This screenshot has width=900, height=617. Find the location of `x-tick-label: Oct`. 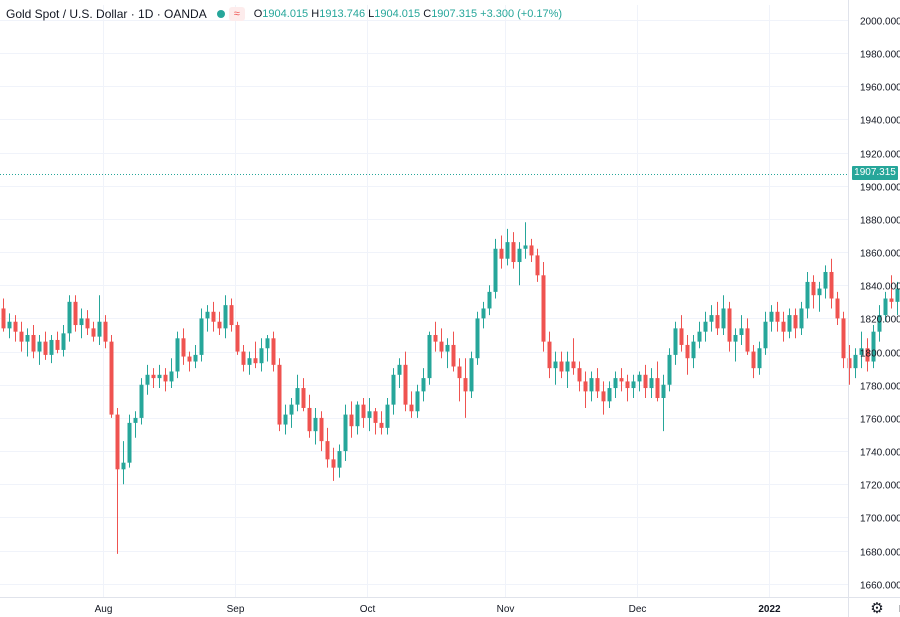

x-tick-label: Oct is located at coordinates (368, 609).